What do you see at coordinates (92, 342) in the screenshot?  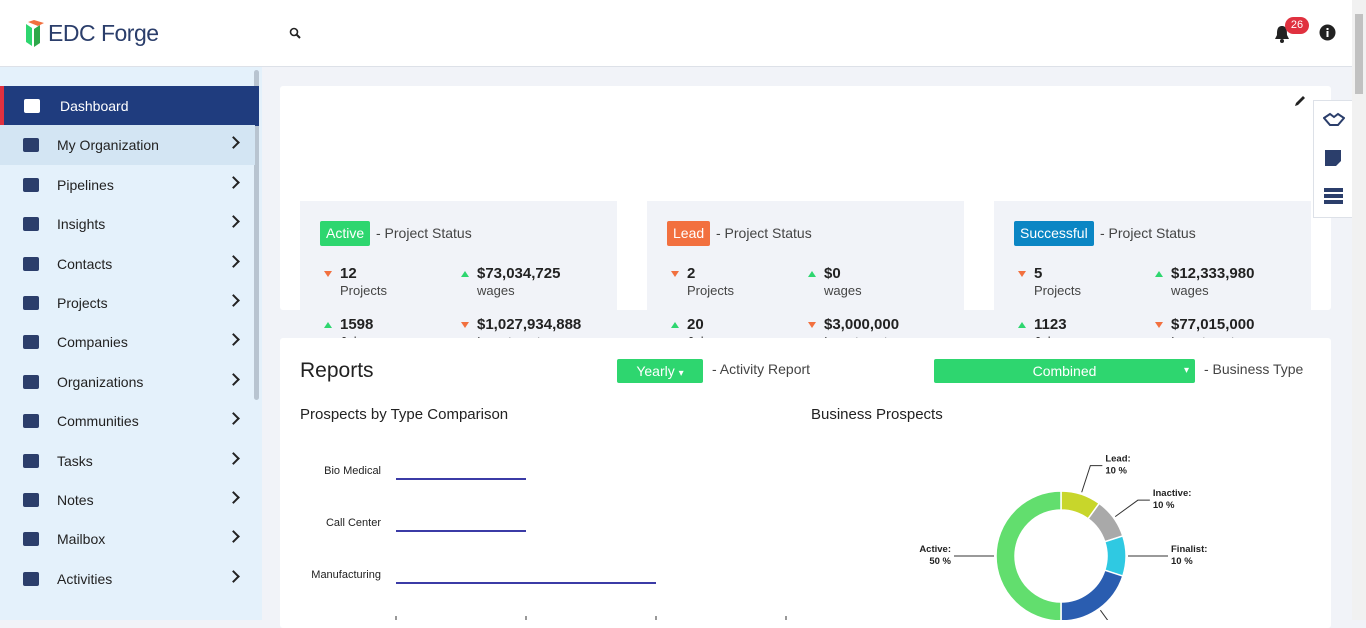 I see `sidebar-label: Companies` at bounding box center [92, 342].